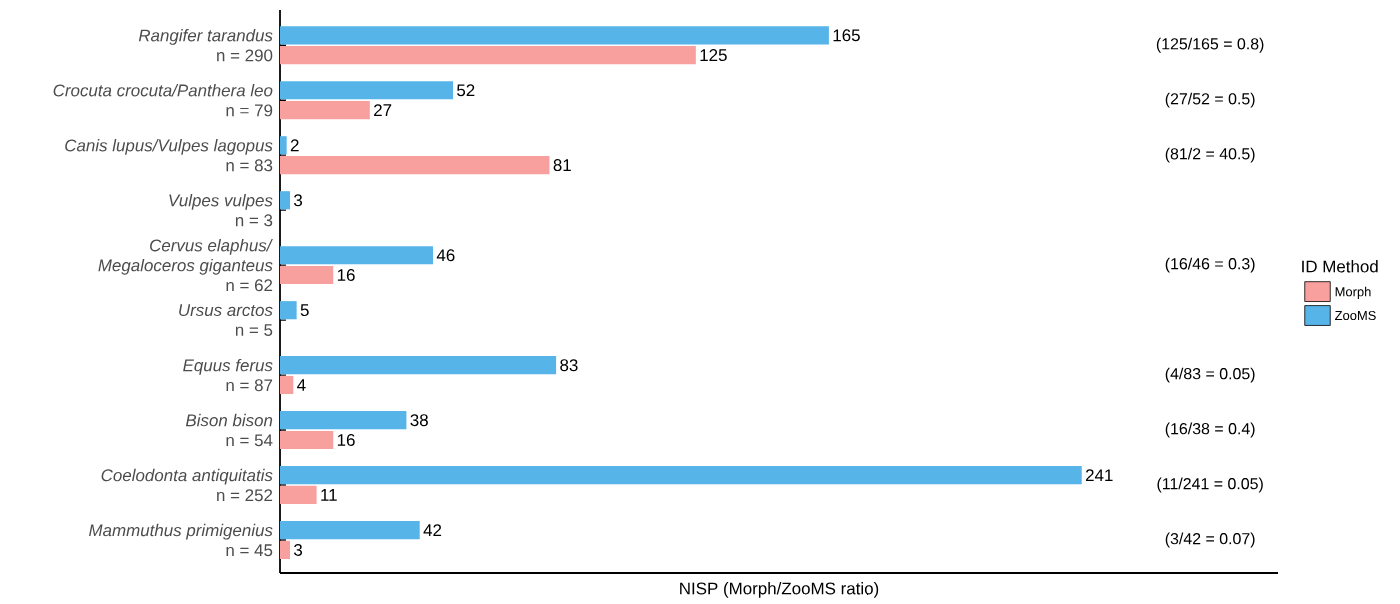 This screenshot has width=1400, height=604. What do you see at coordinates (1210, 45) in the screenshot?
I see `annotation: (125/165 = 0.8)` at bounding box center [1210, 45].